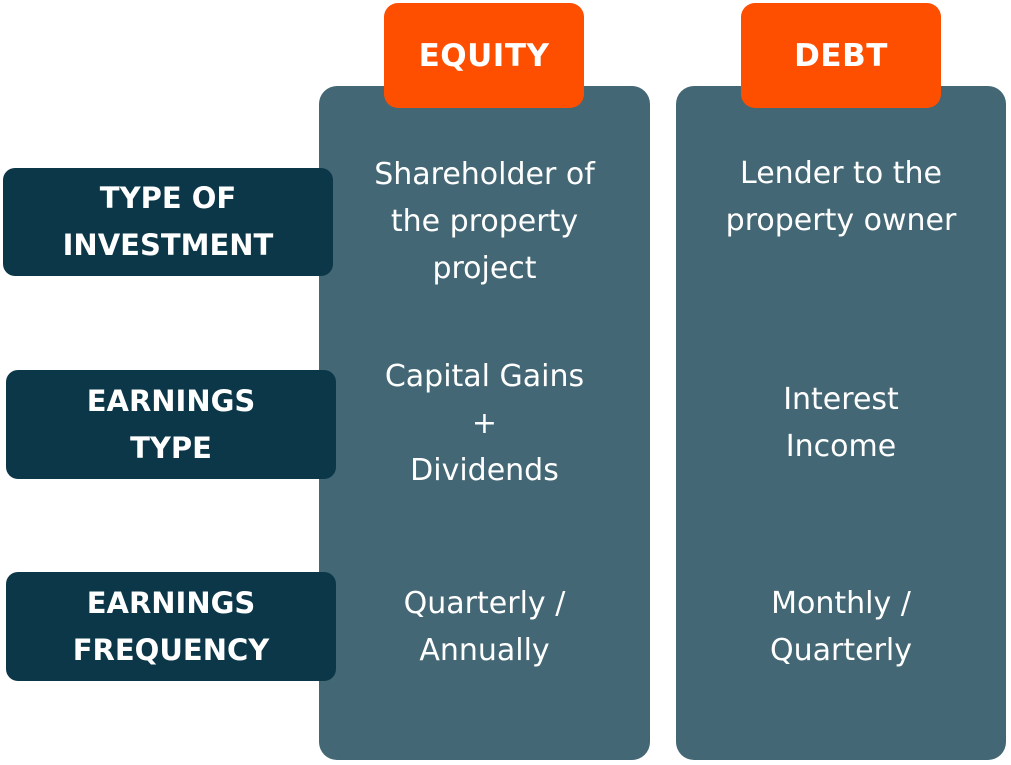  Describe the element at coordinates (484, 627) in the screenshot. I see `equity-earnings-frequency: Quarterly / Annually` at that location.